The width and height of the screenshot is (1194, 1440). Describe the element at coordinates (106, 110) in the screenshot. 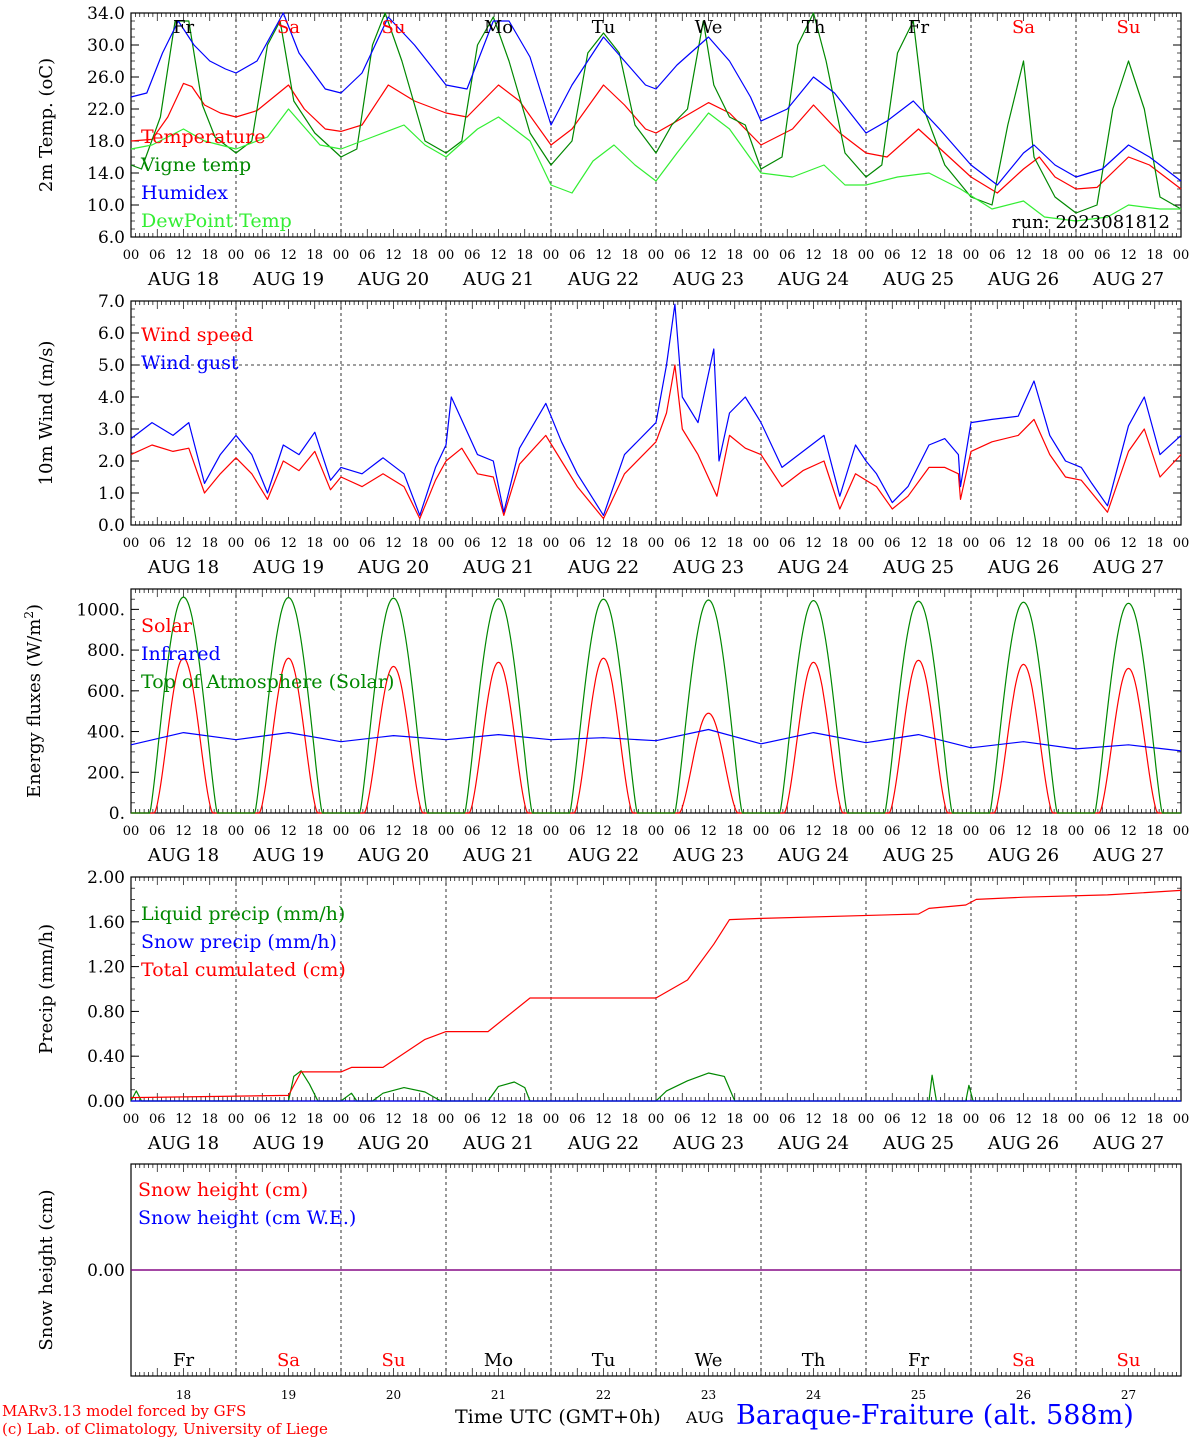

I see `y-tick-label: 22.0` at that location.